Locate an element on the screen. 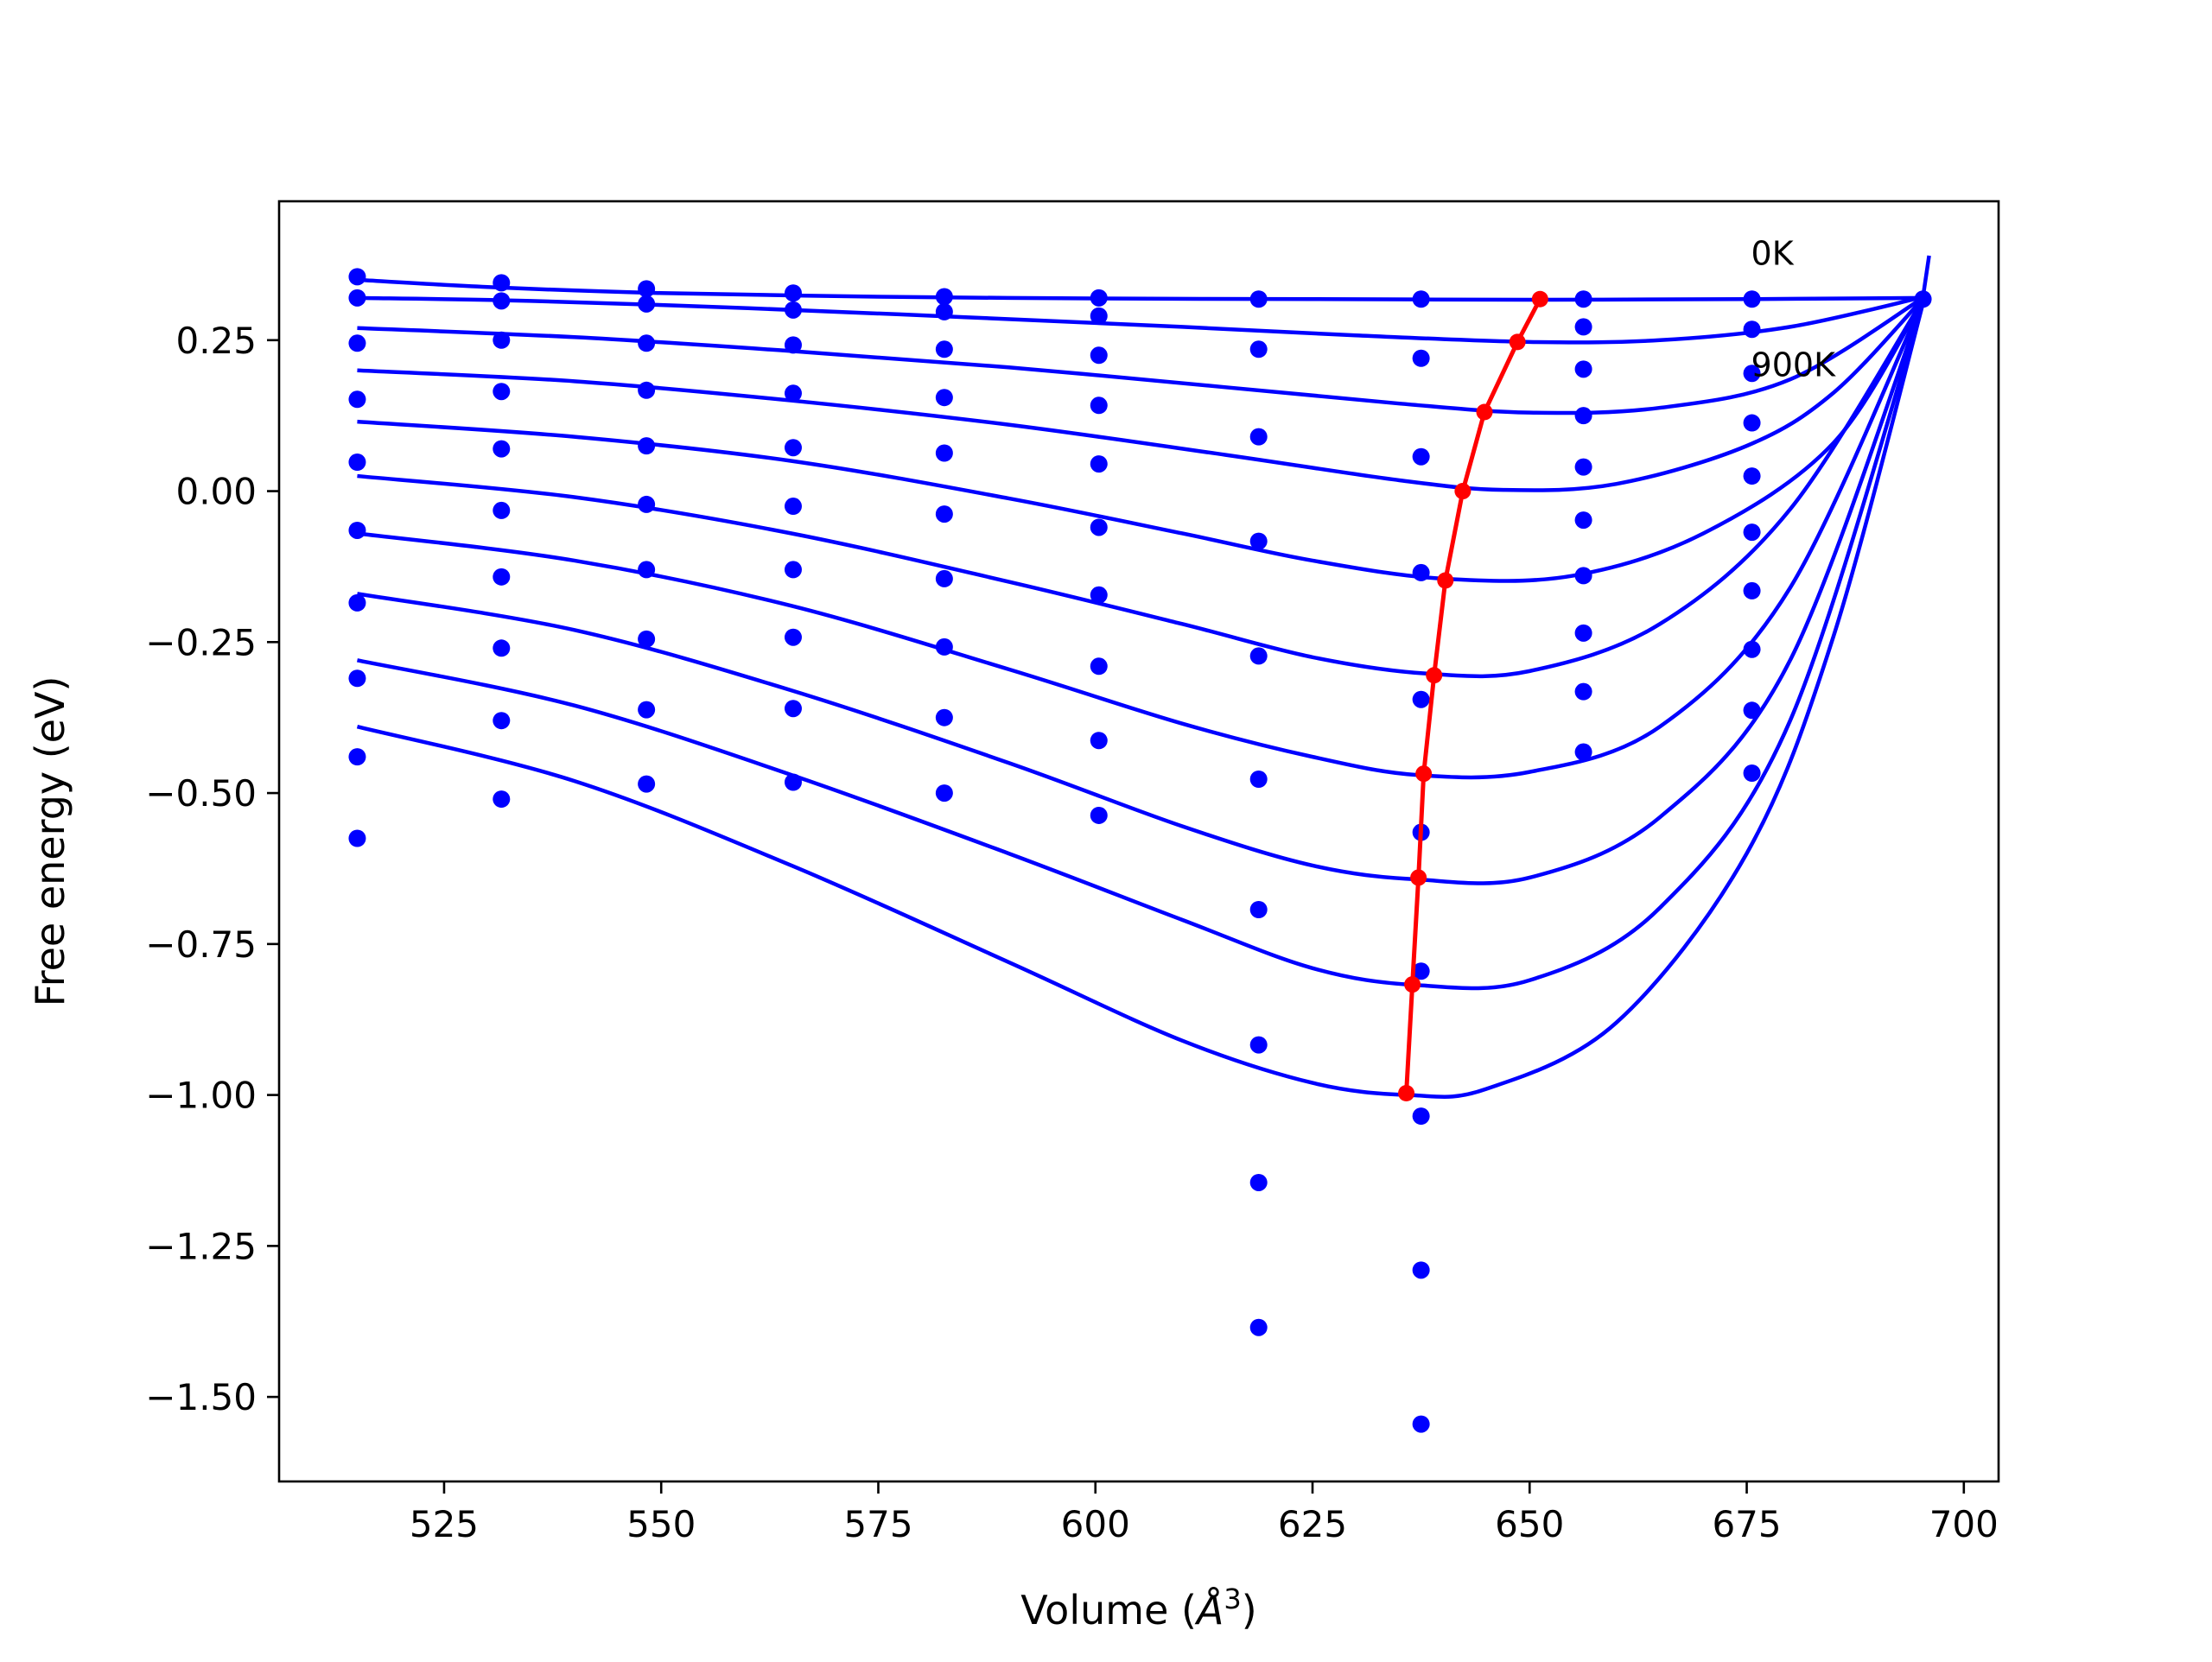 This screenshot has height=1662, width=2212. y-tick-label: −1.25 is located at coordinates (201, 1246).